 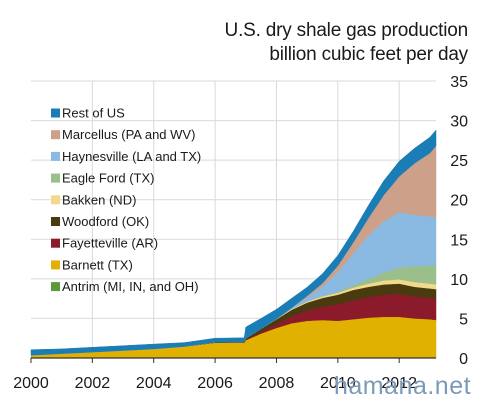 I want to click on legend-label-barnett-tx: Barnett (TX), so click(x=97, y=264).